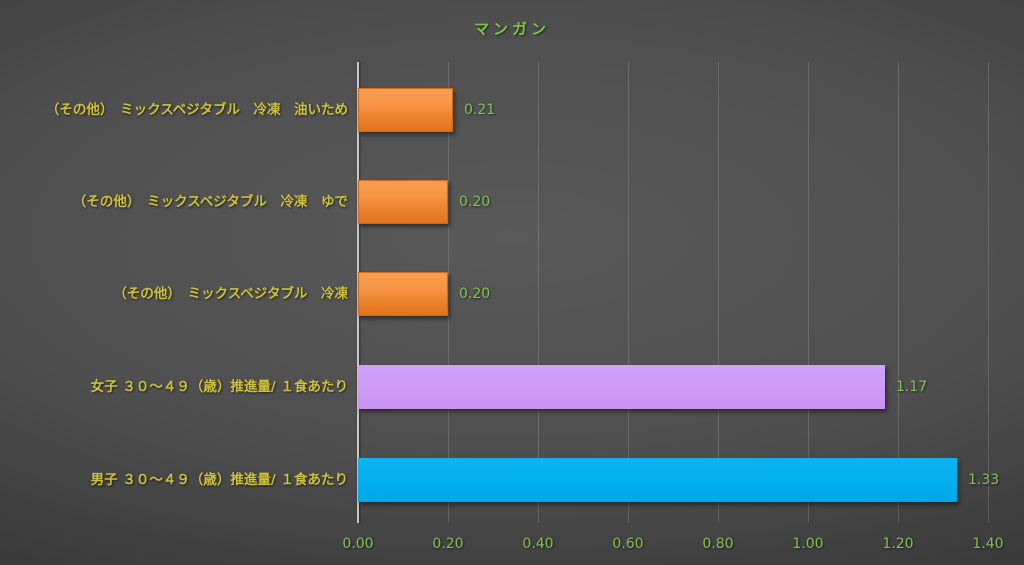  What do you see at coordinates (219, 480) in the screenshot?
I see `category-label: 男子 ３０～４９（歳）推進量/ １食あたり` at bounding box center [219, 480].